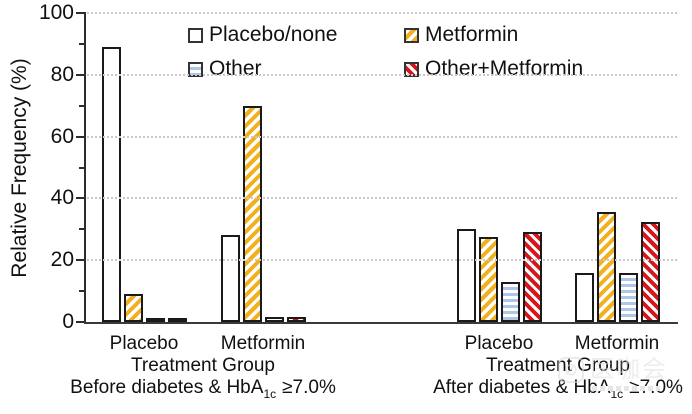 This screenshot has height=414, width=692. I want to click on y-tick-label-60: 60, so click(62, 136).